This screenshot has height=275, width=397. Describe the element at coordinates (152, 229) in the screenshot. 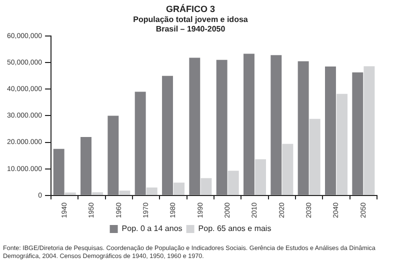

I see `legend-label: Pop. 0 a 14 anos` at that location.